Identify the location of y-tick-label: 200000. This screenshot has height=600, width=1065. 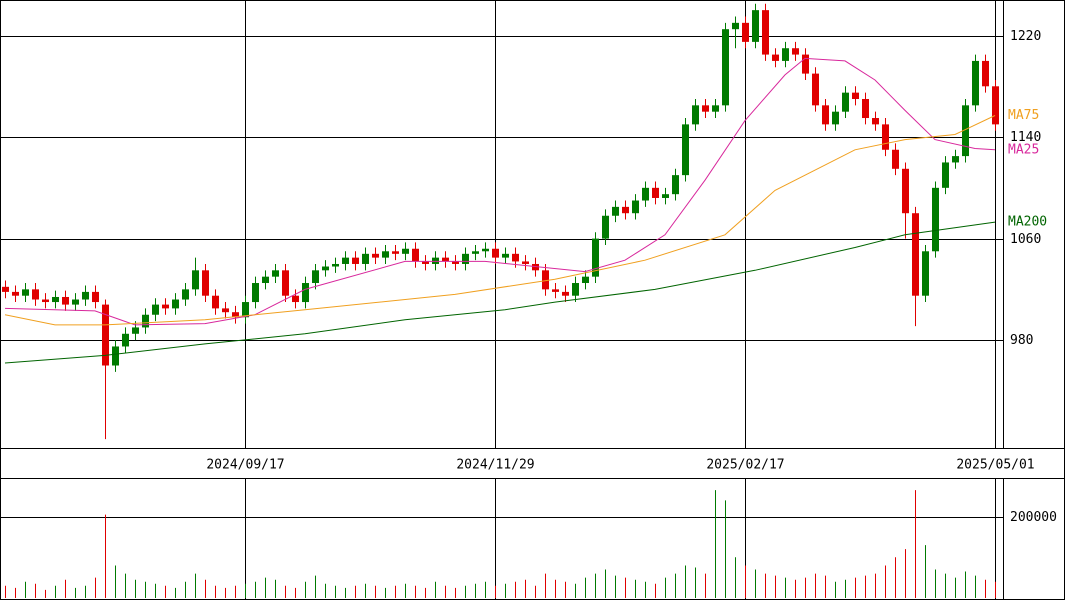
(1033, 517).